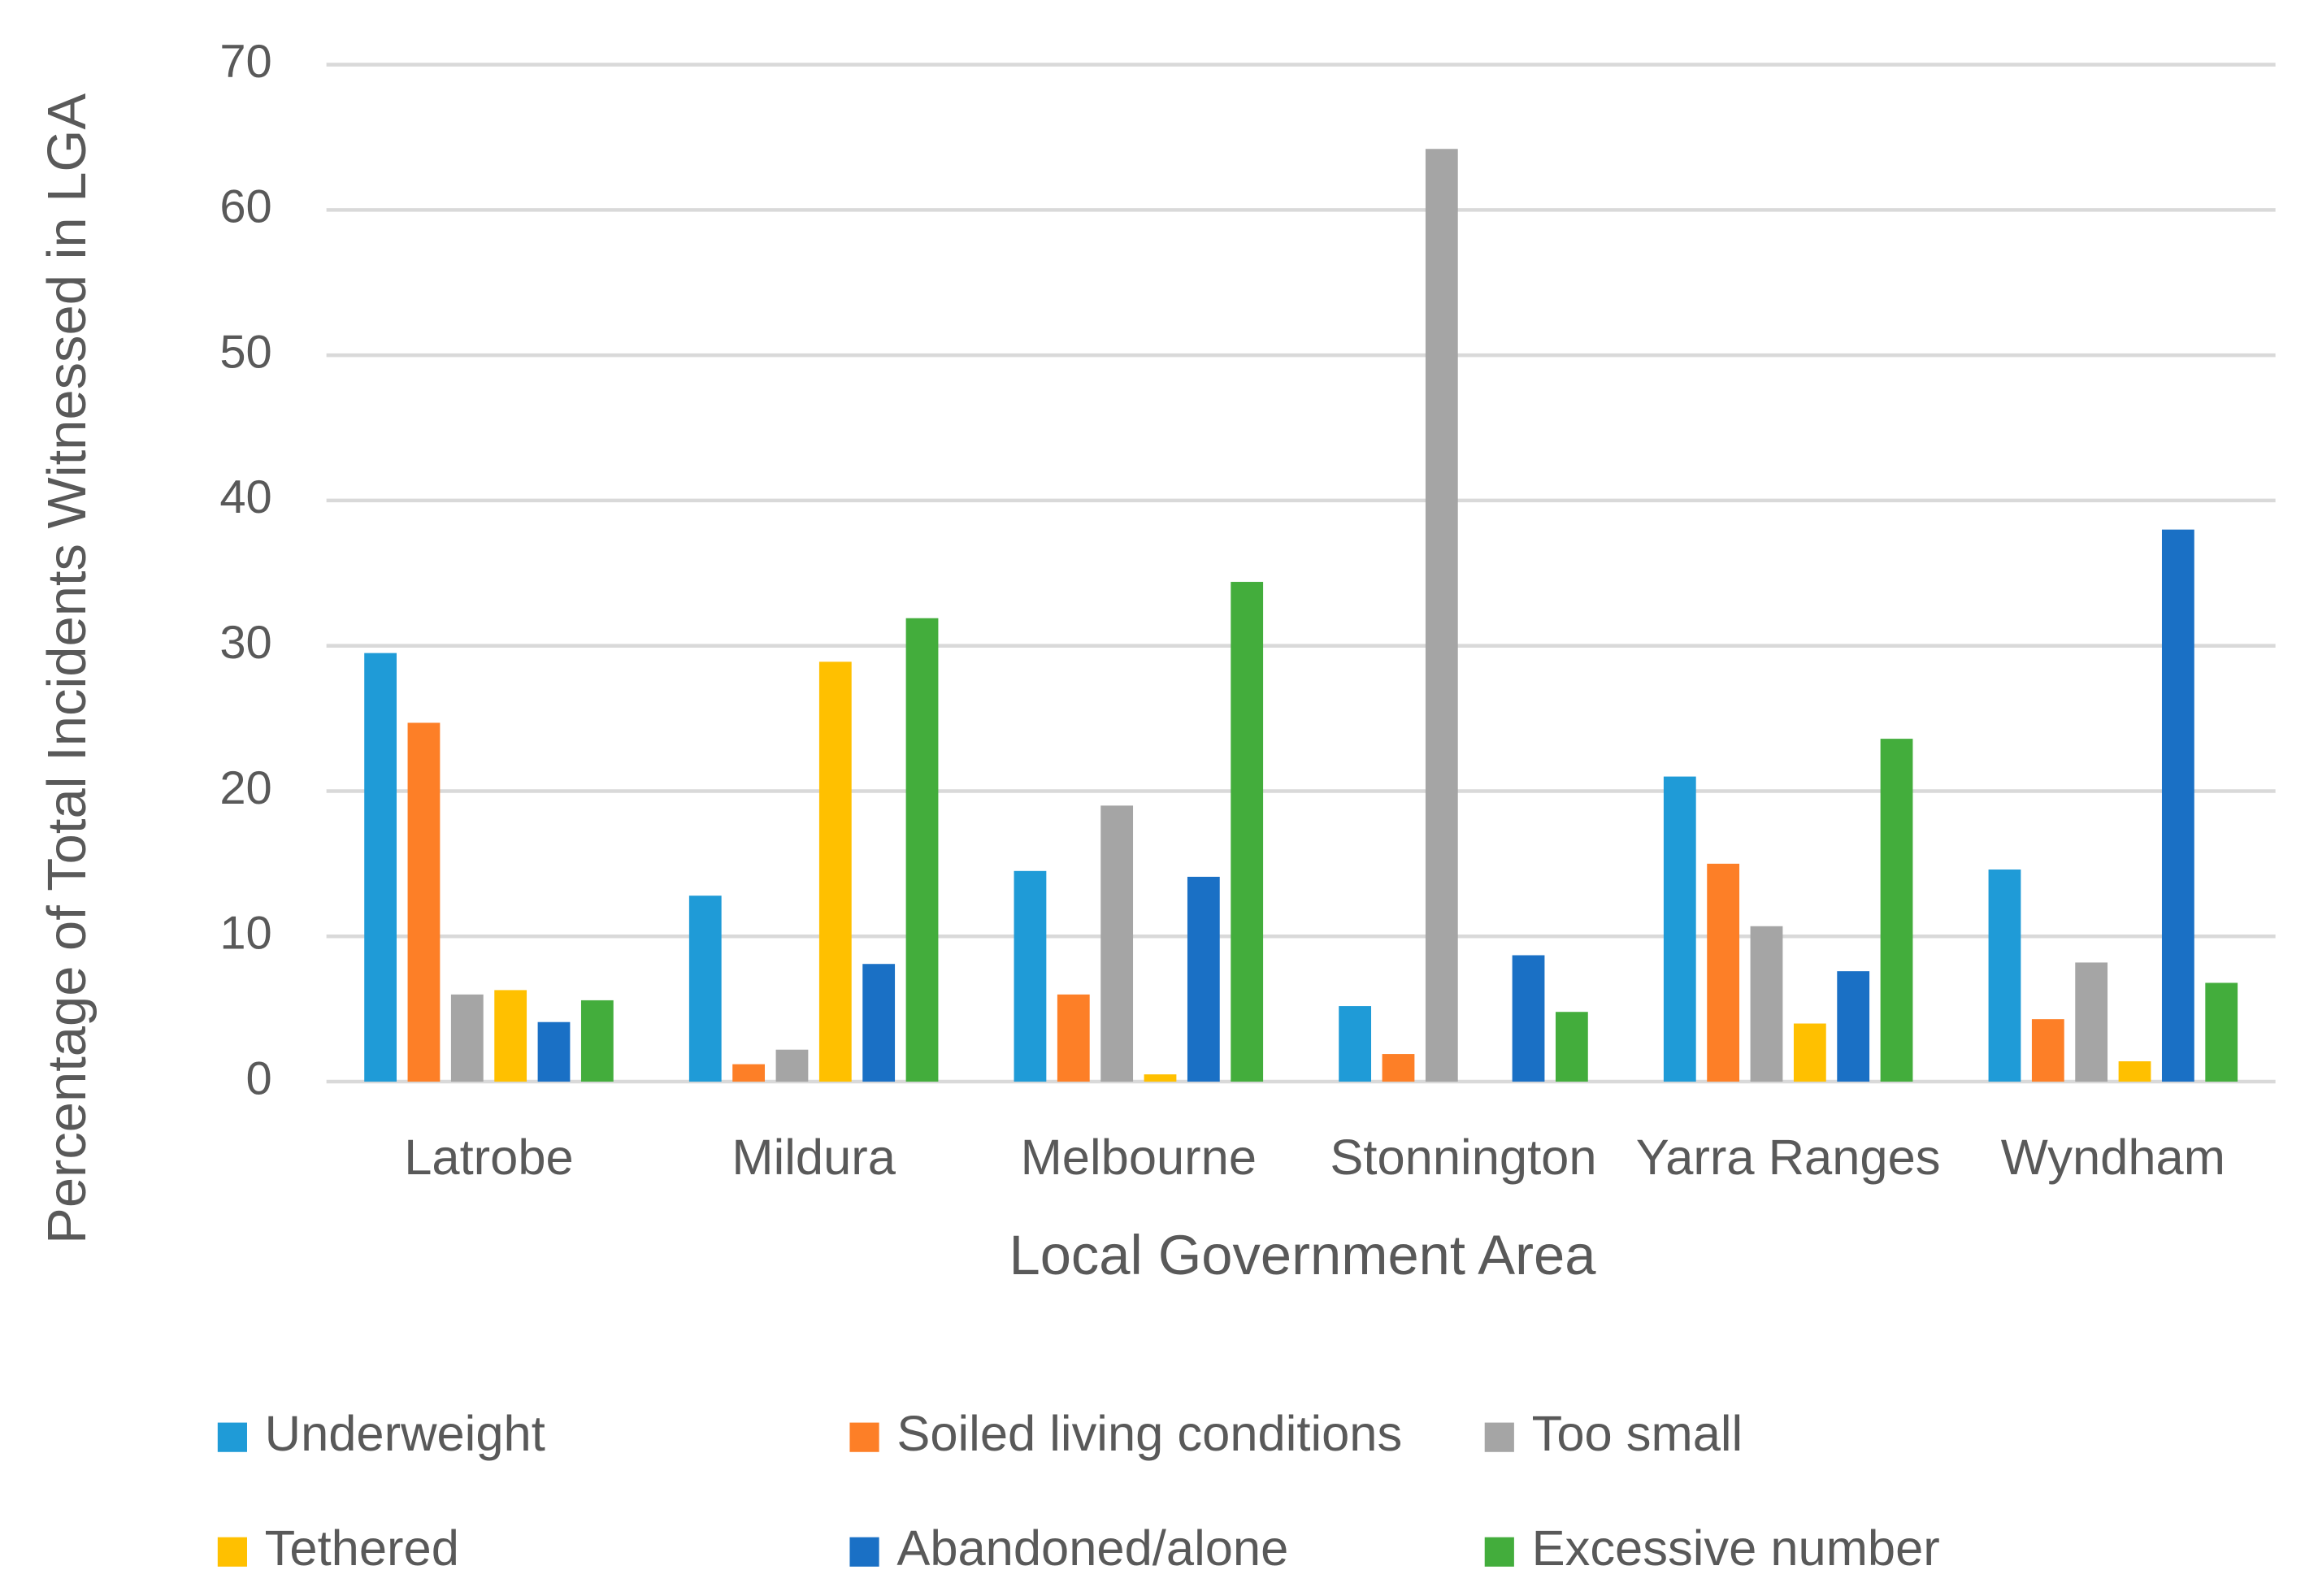  Describe the element at coordinates (1139, 1158) in the screenshot. I see `x-tick-label: Melbourne` at that location.